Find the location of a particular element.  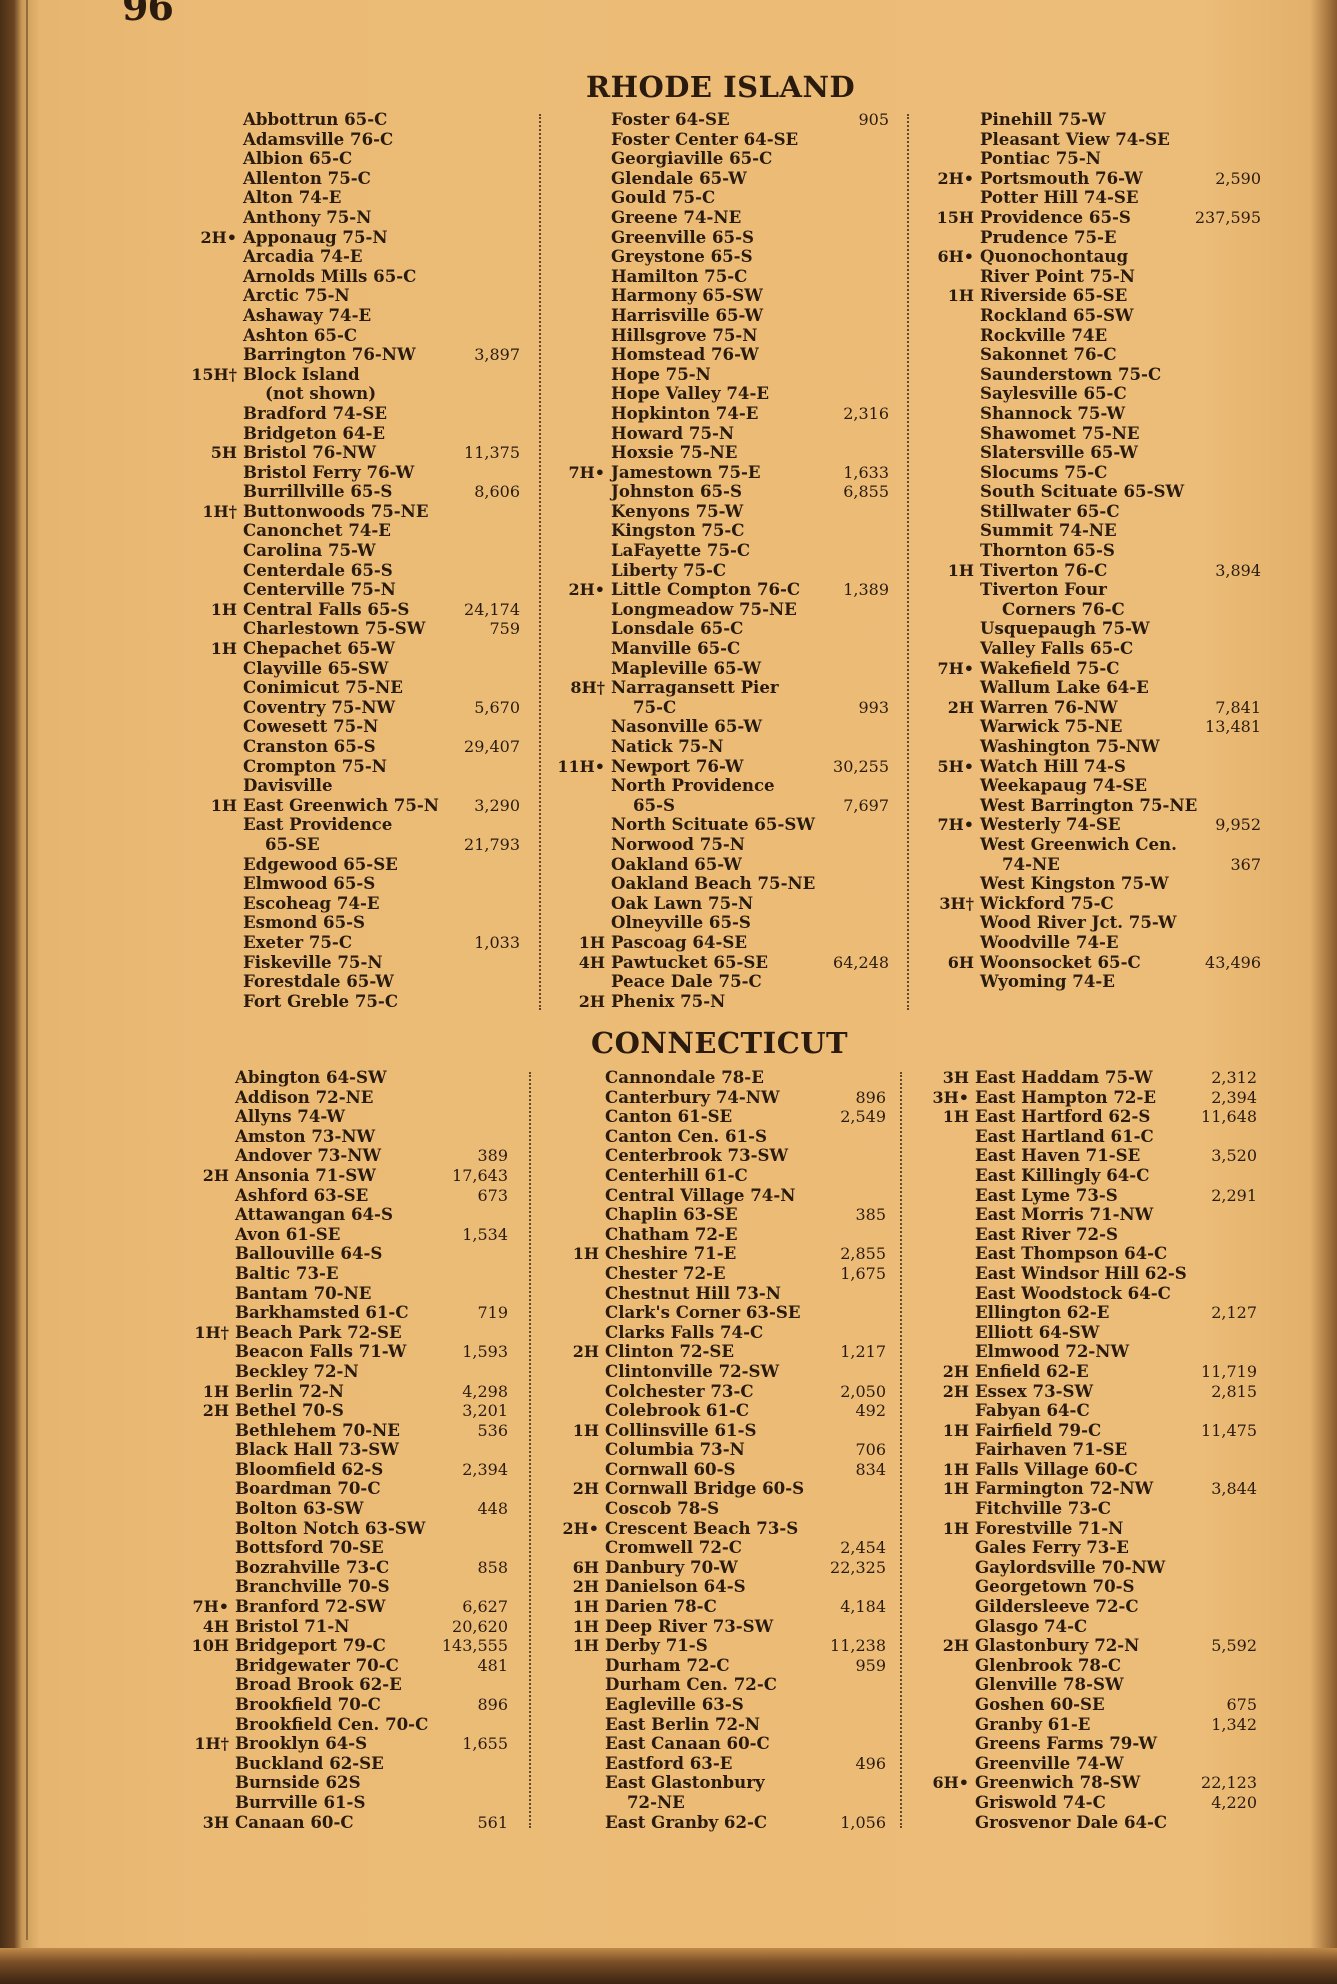

population: 9,952 is located at coordinates (1238, 825).